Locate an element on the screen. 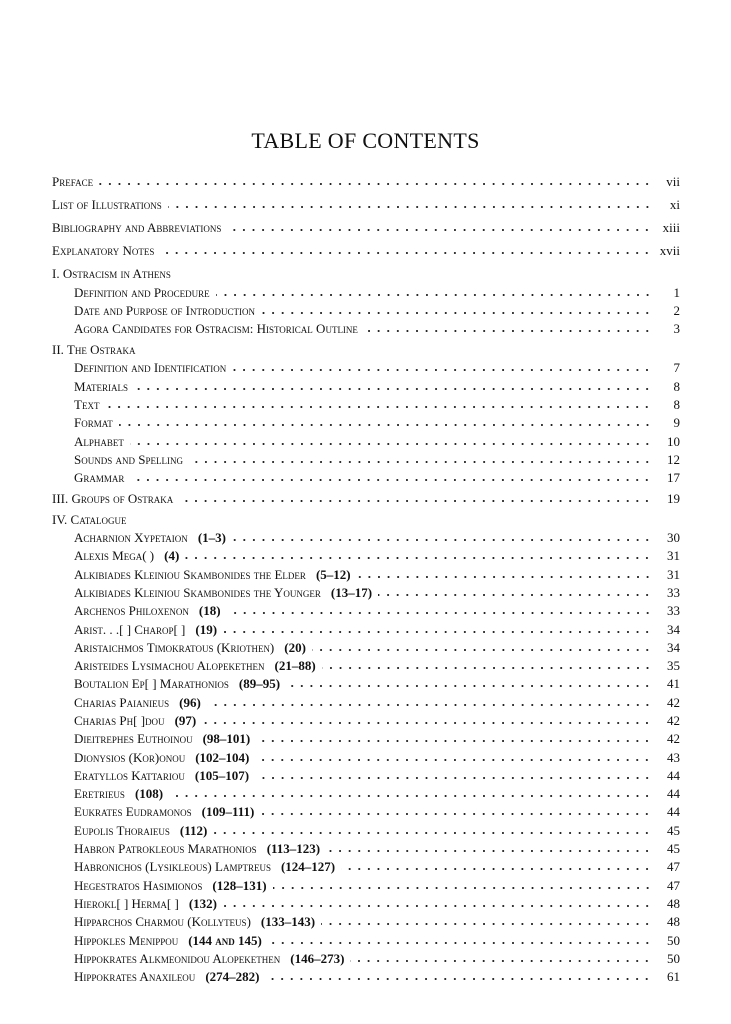 This screenshot has width=731, height=1024. entry-catalogue-numbers: (19) is located at coordinates (206, 629).